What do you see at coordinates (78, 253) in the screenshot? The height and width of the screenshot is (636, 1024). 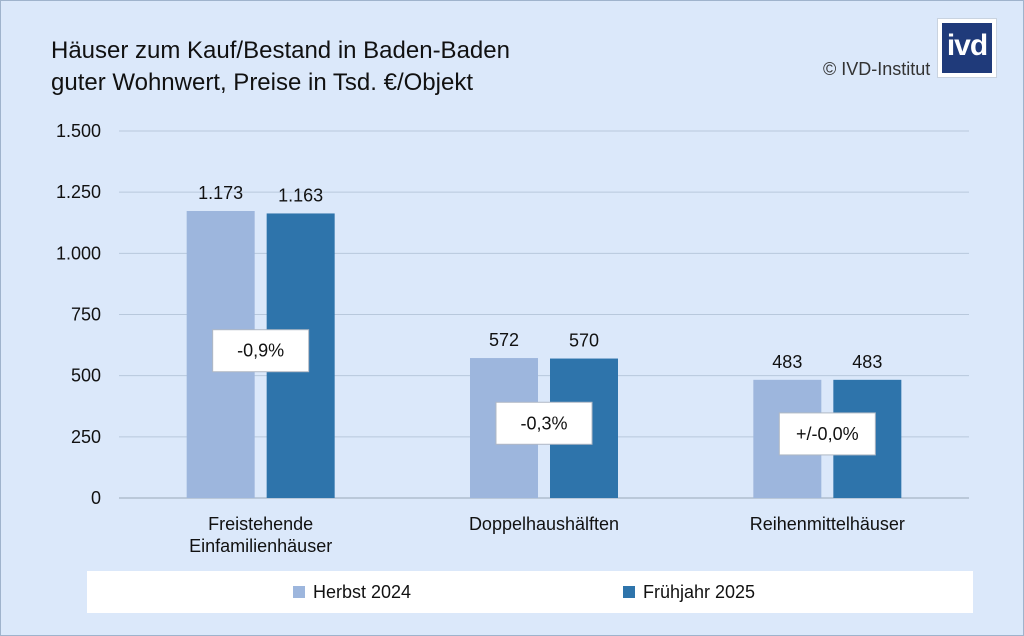 I see `y-tick-label: 1.000` at bounding box center [78, 253].